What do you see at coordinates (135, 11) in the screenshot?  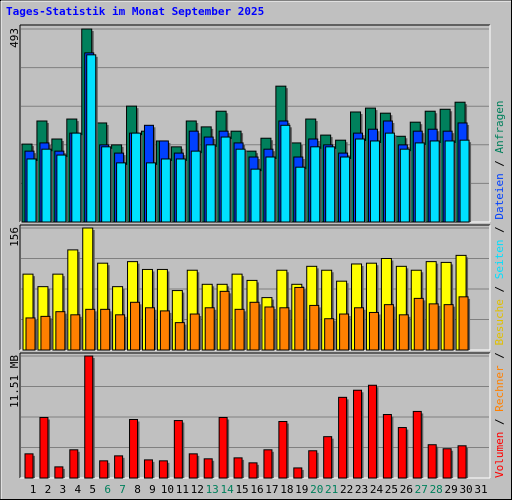 I see `chart-title: Tages-Statistik im Monat September 2025` at bounding box center [135, 11].